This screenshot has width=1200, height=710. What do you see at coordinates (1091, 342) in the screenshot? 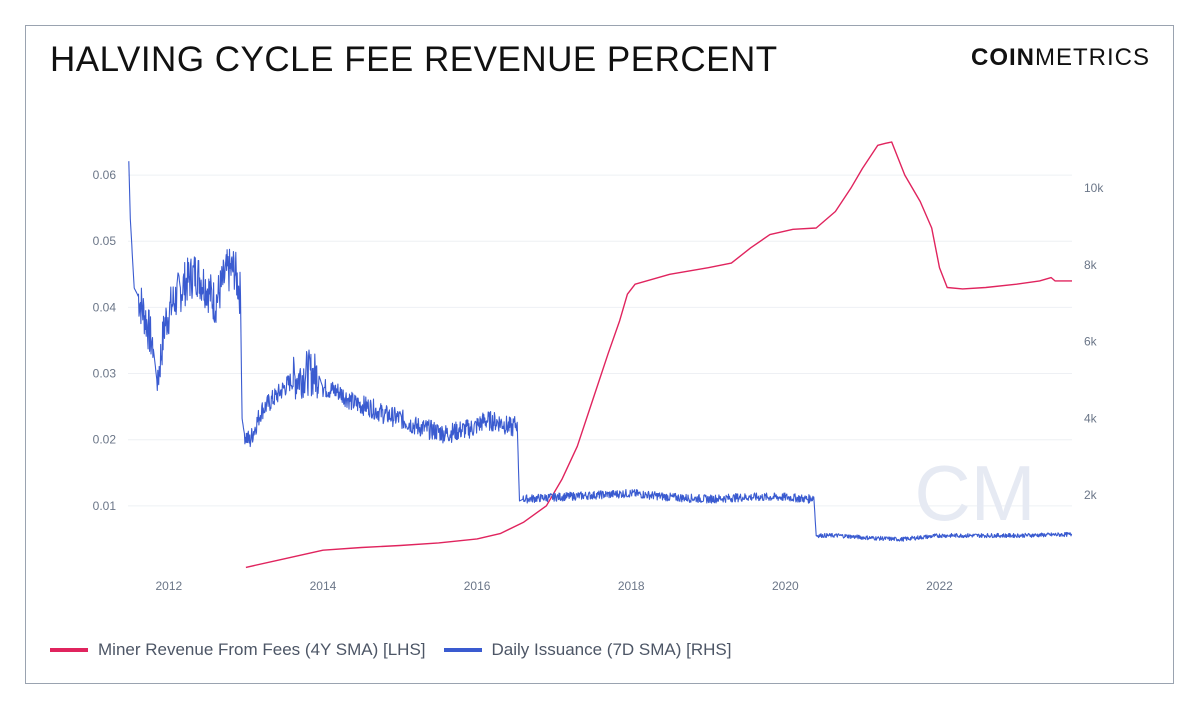
I see `right-tick-label: 6k` at bounding box center [1091, 342].